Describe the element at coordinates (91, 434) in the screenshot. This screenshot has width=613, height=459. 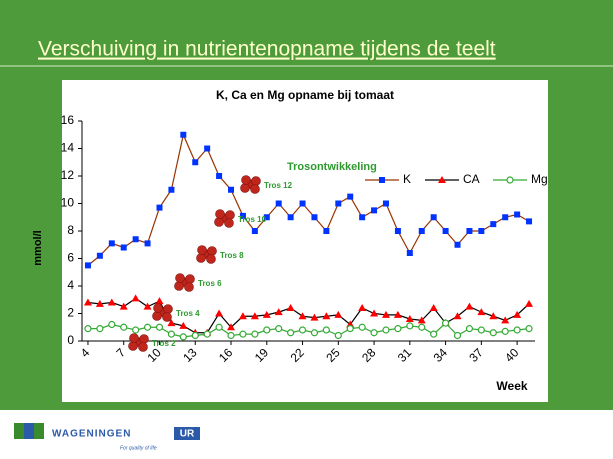
I see `logo-text: WAGENINGEN` at that location.